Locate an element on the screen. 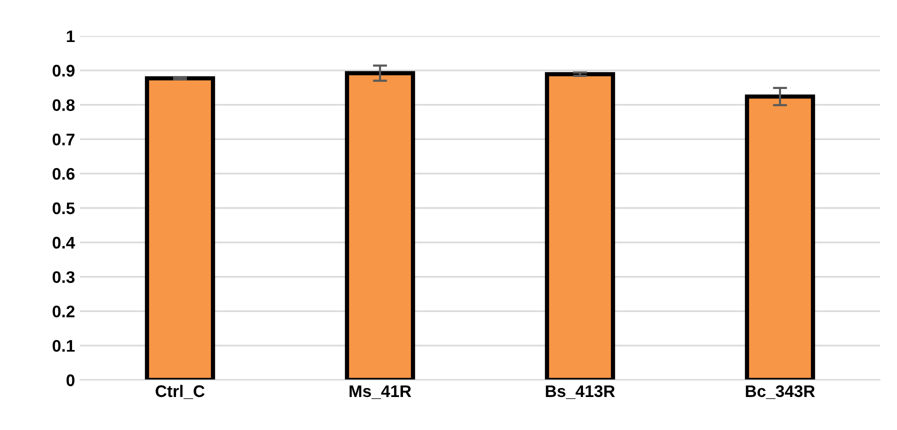  x-tick-label: Bc_343R is located at coordinates (780, 392).